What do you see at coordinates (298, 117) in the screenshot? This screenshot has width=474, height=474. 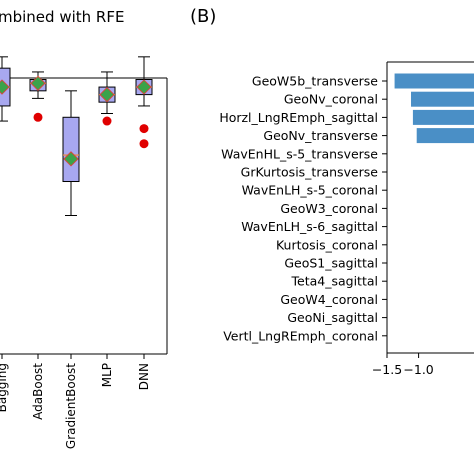 I see `y-tick-label: Horzl_LngREmph_sagittal` at bounding box center [298, 117].